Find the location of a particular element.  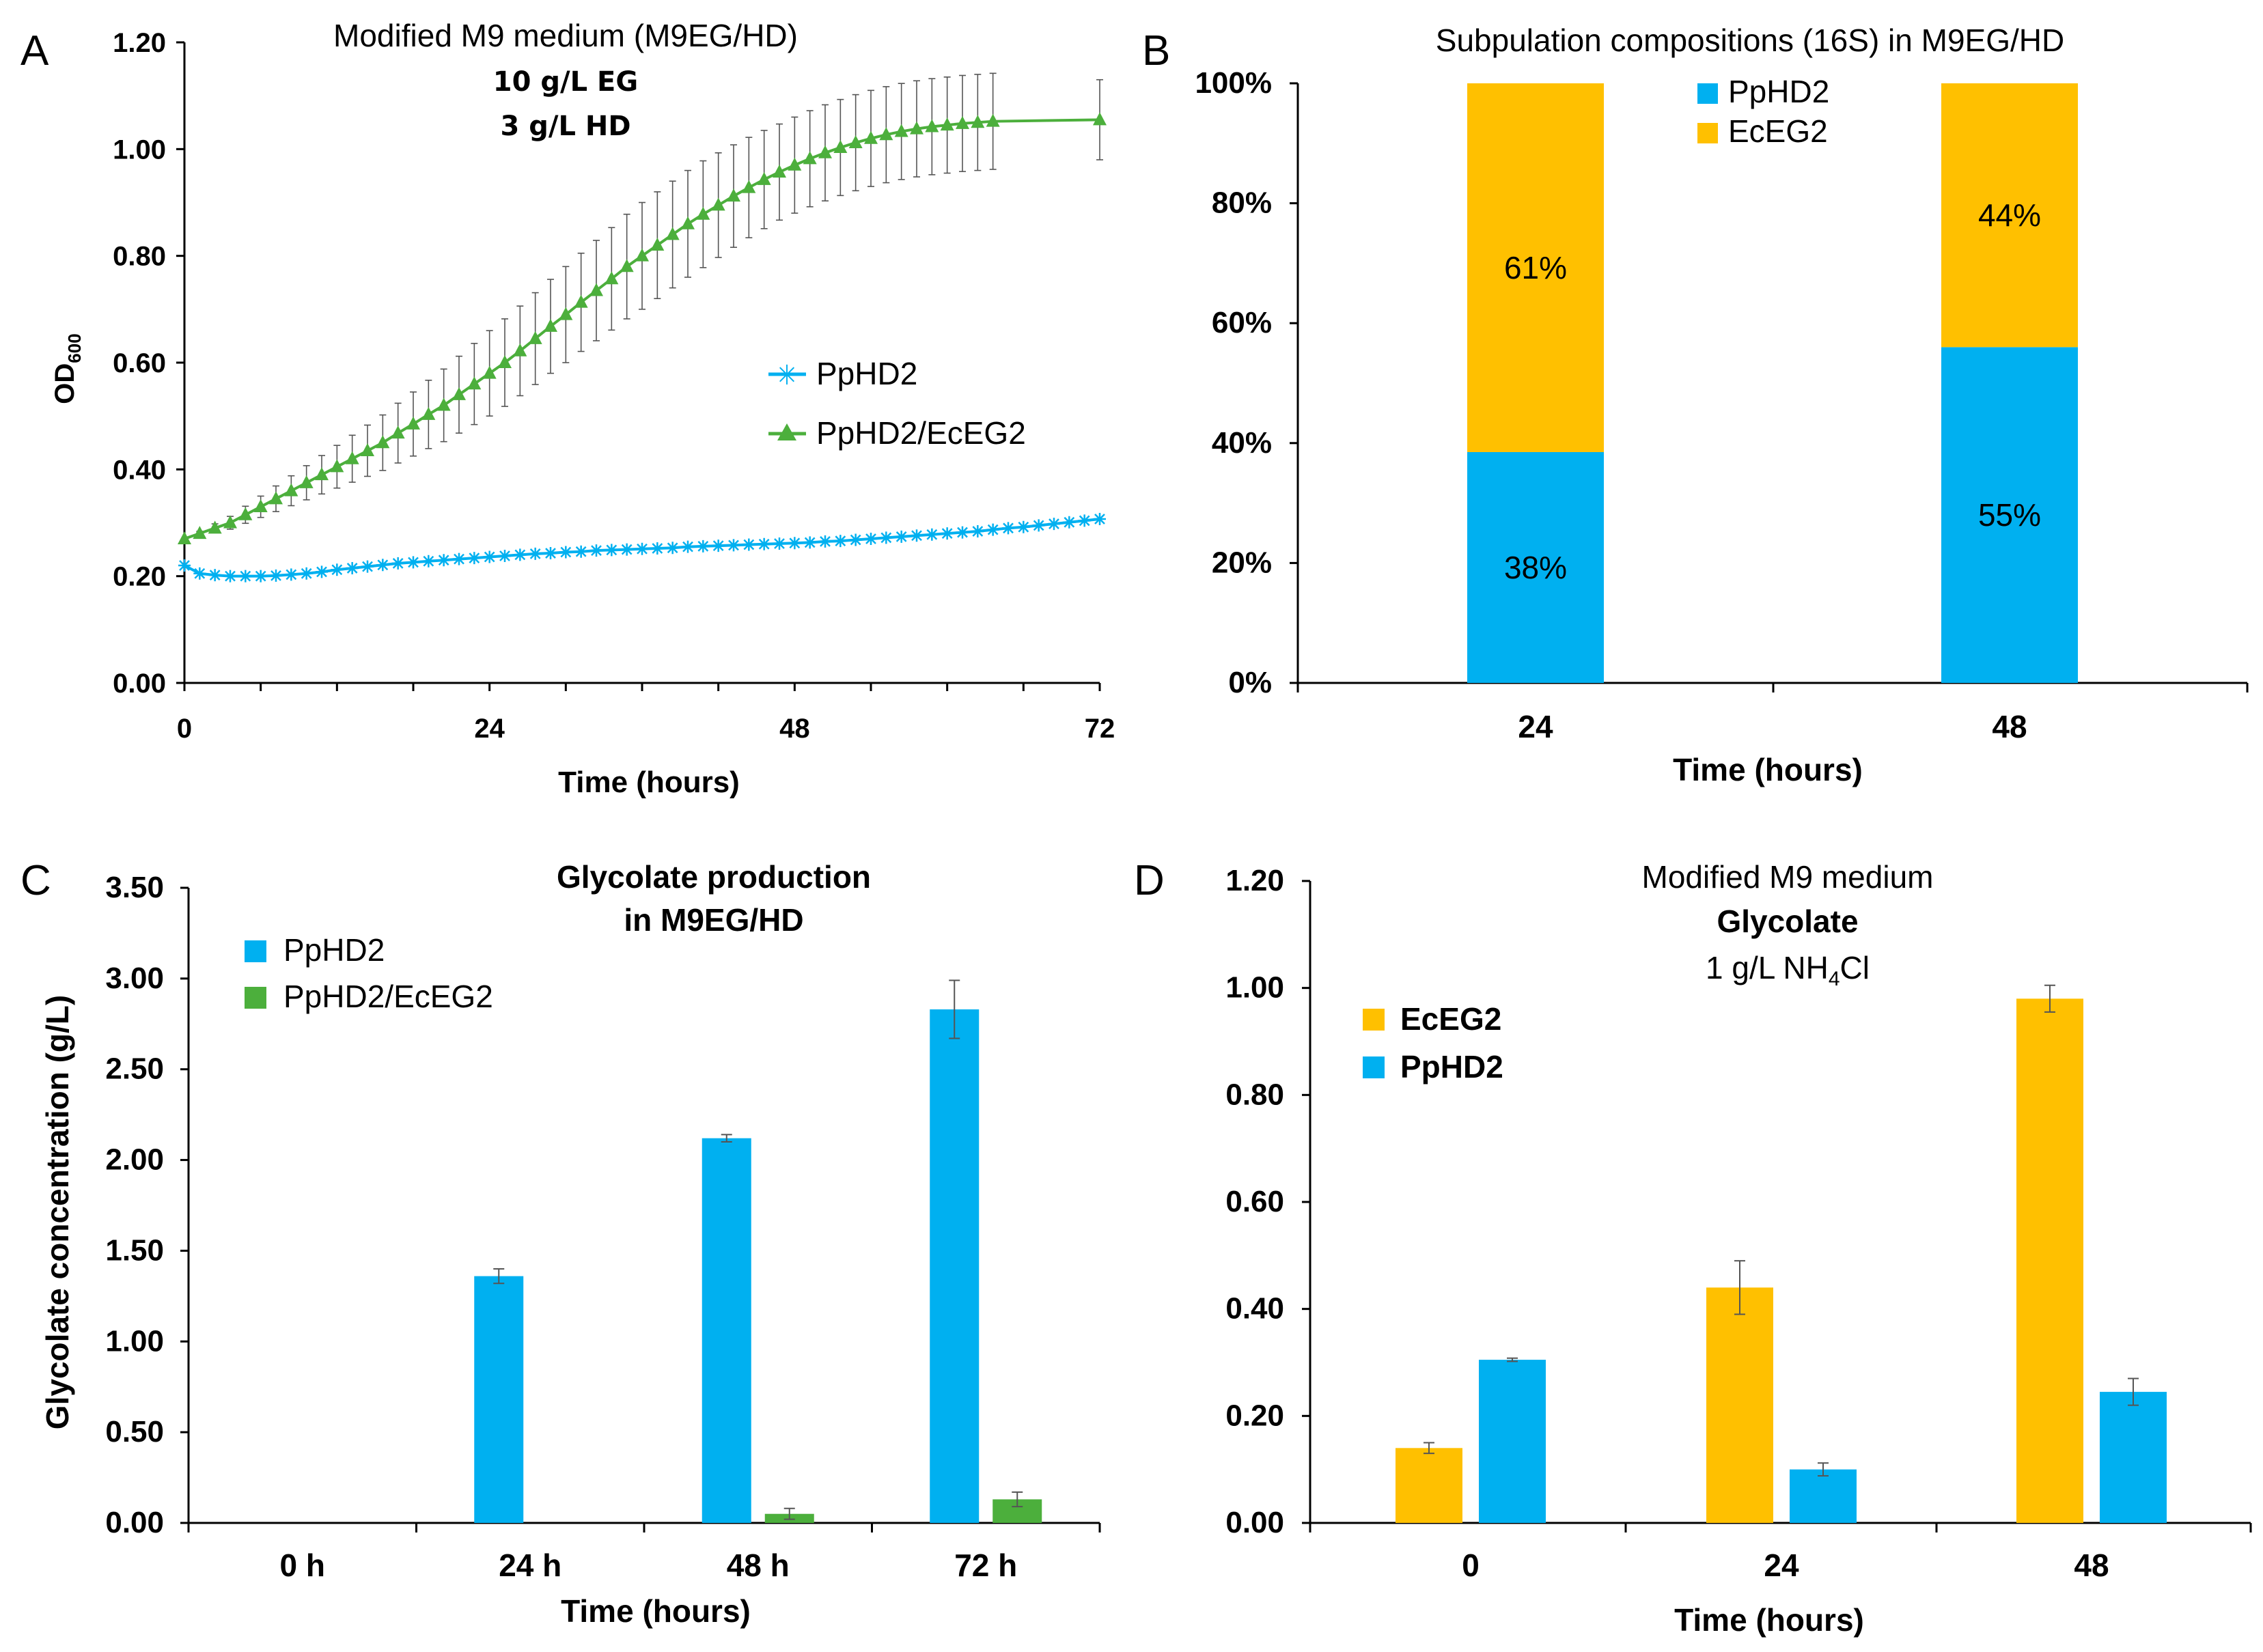

panel-letter-b: B is located at coordinates (1156, 50).